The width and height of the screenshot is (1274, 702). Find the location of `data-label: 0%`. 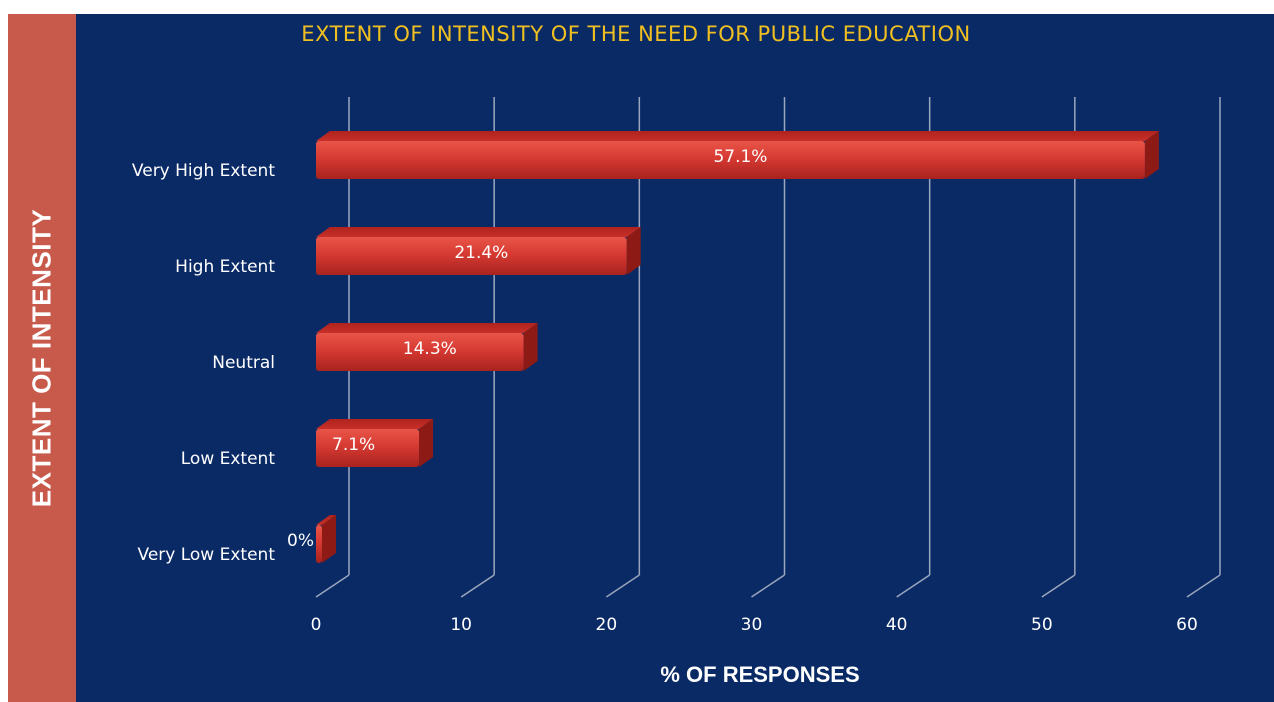

data-label: 0% is located at coordinates (300, 541).